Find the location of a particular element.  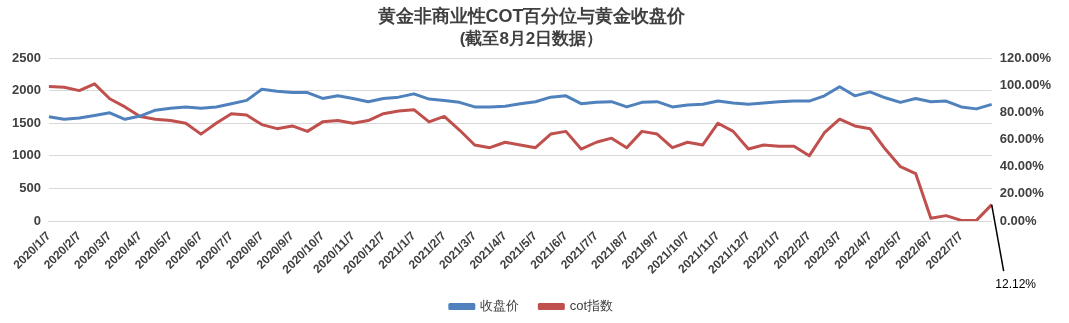

y2-tick-label: 80.00% is located at coordinates (1022, 111).